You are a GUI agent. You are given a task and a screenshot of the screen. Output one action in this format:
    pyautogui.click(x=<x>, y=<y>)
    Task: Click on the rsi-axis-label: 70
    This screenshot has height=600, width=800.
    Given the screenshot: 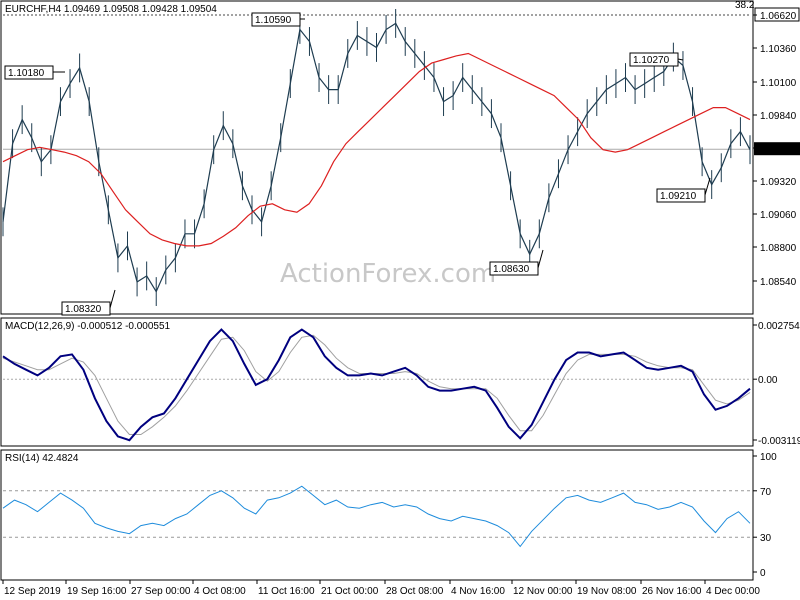 What is the action you would take?
    pyautogui.click(x=766, y=492)
    